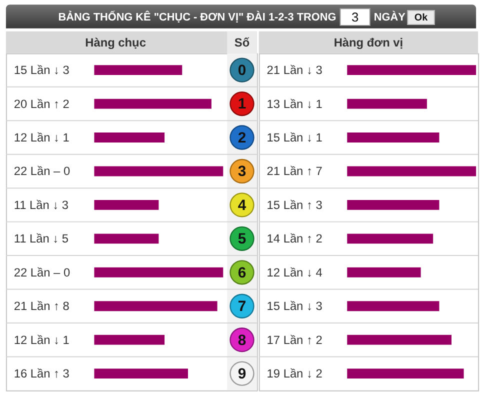 Image resolution: width=484 pixels, height=400 pixels. I want to click on y-tick-label: 6, so click(242, 273).